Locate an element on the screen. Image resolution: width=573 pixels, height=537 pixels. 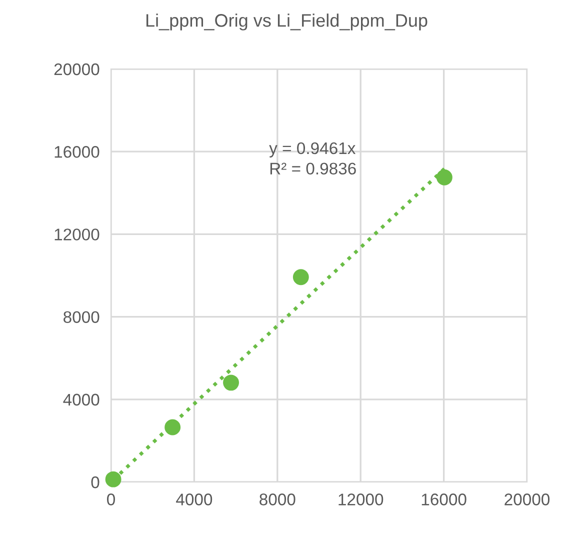
y-tick-label: 12000 is located at coordinates (77, 234).